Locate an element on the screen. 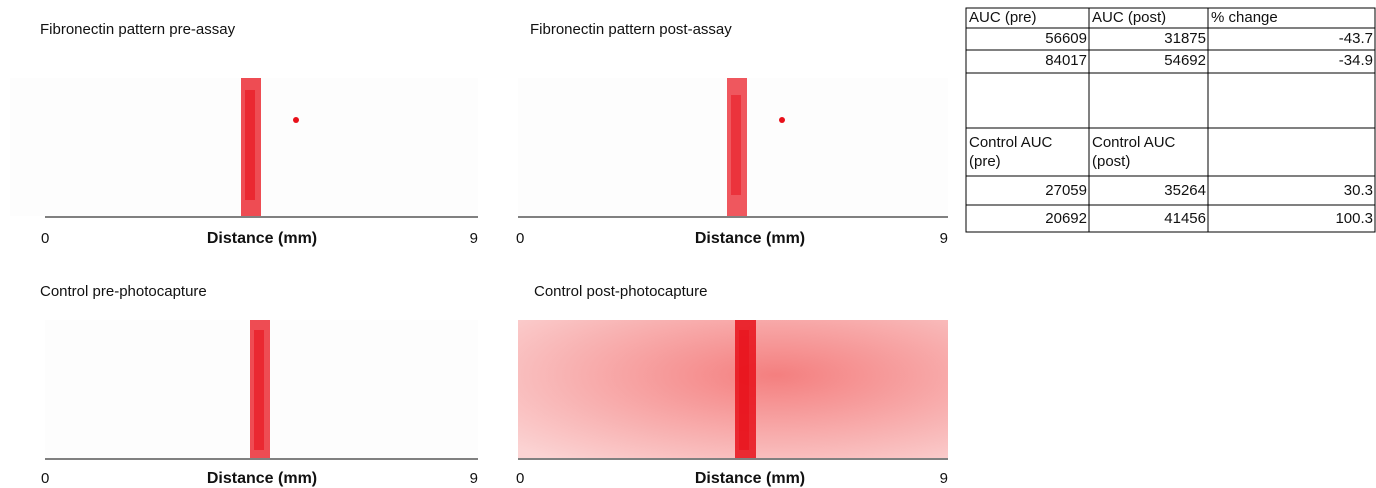 Image resolution: width=1376 pixels, height=488 pixels. panel-title: Fibronectin pattern post-assay is located at coordinates (631, 29).